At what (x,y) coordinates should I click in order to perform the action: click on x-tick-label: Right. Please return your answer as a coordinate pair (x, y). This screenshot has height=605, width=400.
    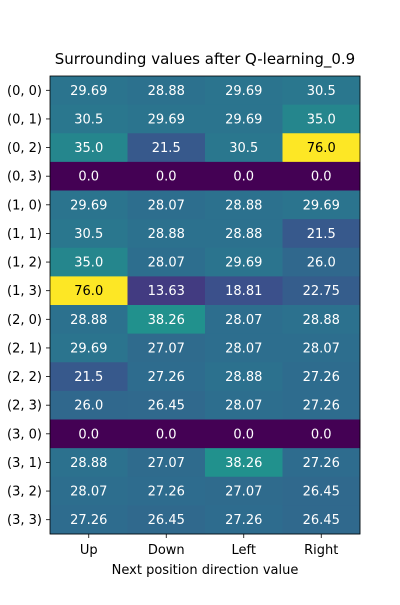
    Looking at the image, I should click on (321, 550).